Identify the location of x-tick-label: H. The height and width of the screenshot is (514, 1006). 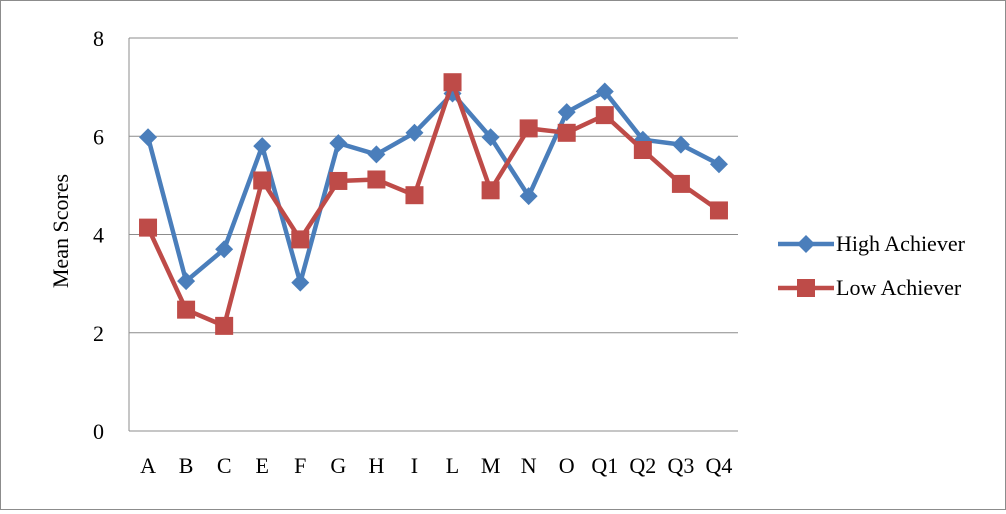
(376, 465).